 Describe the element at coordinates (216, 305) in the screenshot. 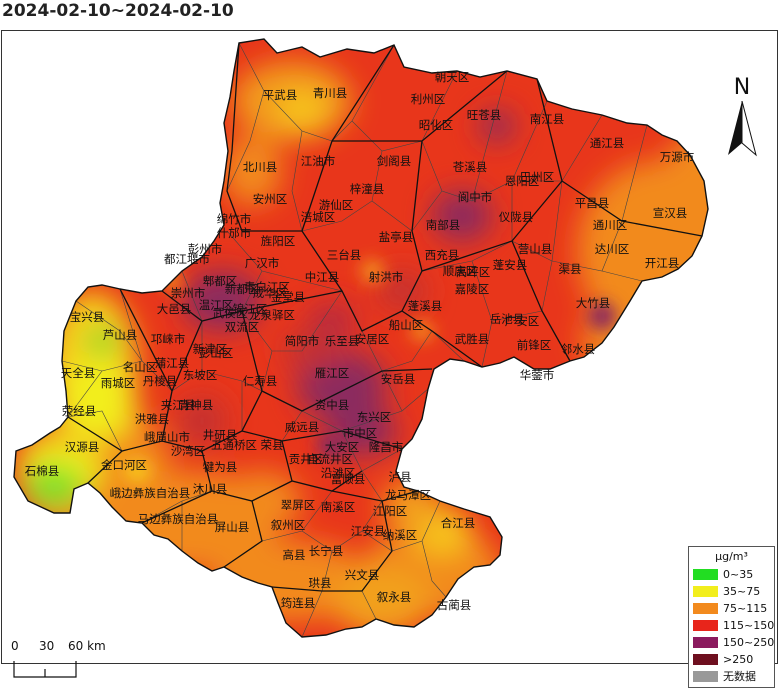

I see `region-label: 温江区` at that location.